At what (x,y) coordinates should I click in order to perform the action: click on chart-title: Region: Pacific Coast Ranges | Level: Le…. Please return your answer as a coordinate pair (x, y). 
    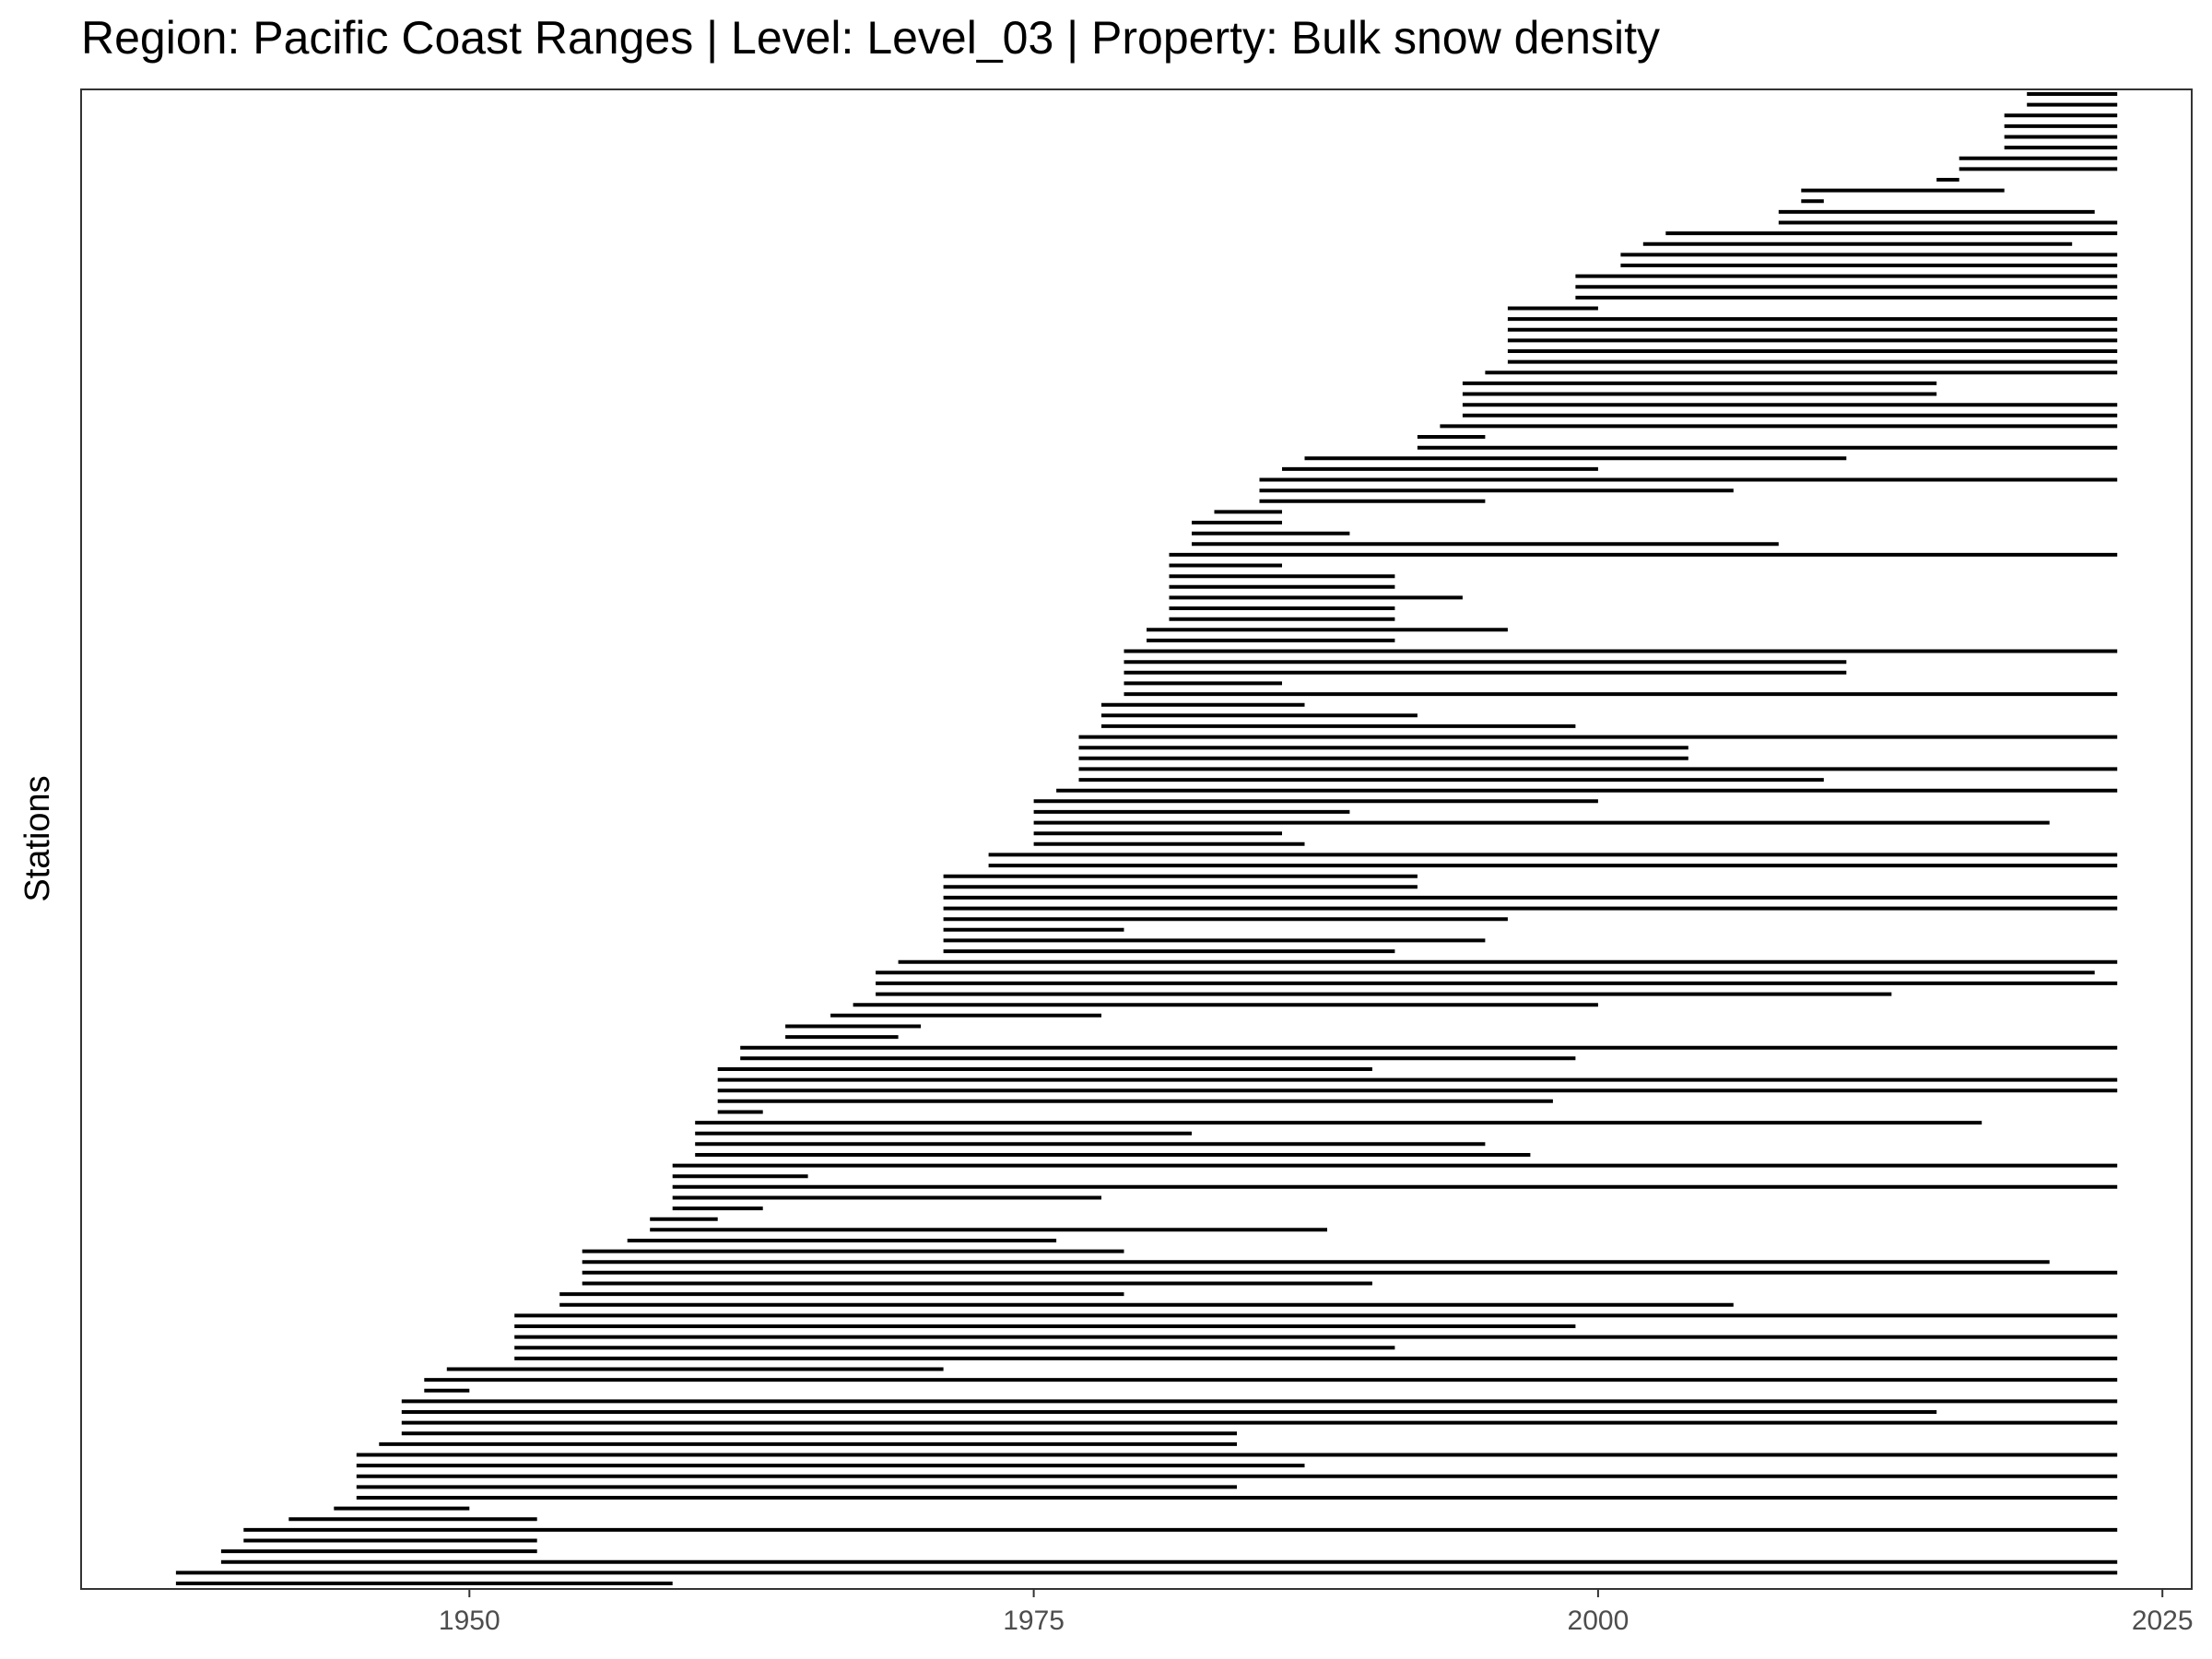
    Looking at the image, I should click on (870, 38).